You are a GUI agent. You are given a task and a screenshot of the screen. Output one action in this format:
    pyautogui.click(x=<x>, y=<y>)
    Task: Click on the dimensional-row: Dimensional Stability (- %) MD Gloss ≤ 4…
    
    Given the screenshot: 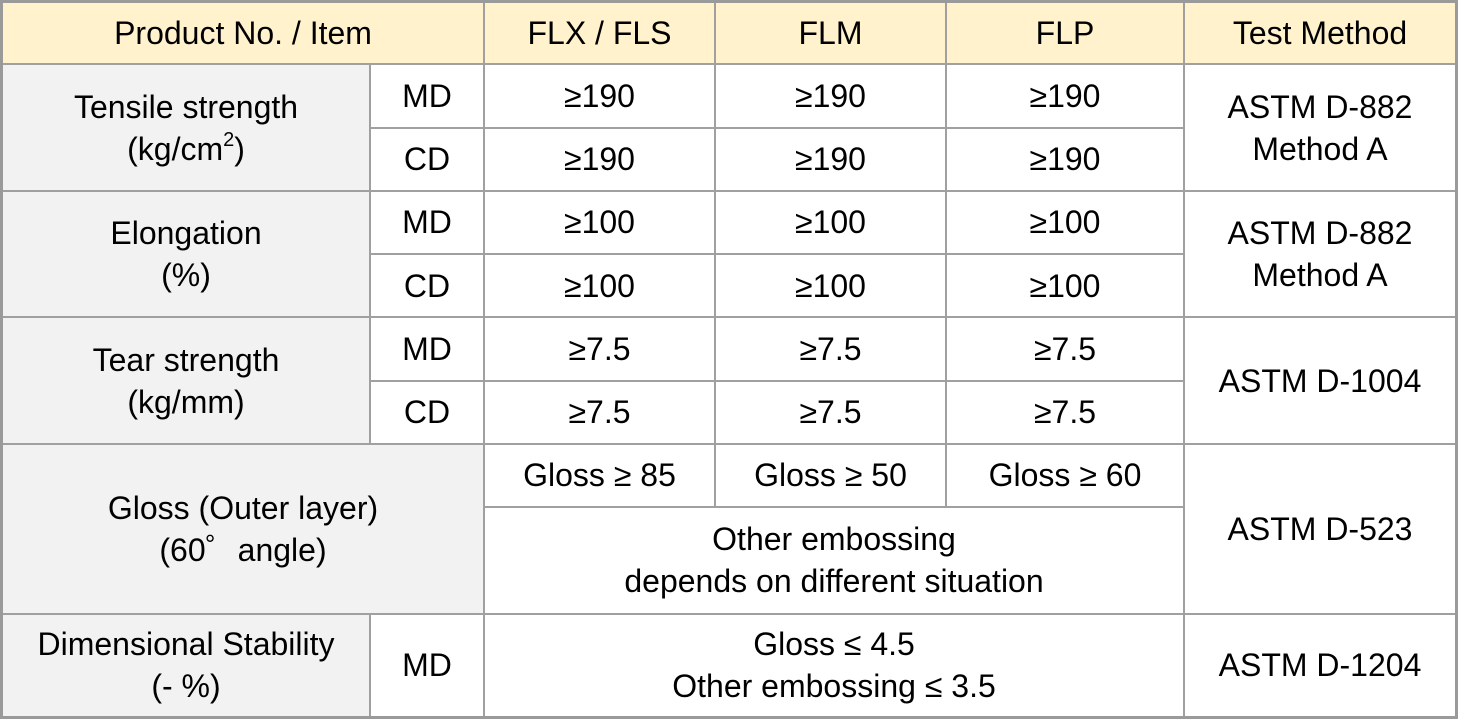 What is the action you would take?
    pyautogui.click(x=729, y=664)
    